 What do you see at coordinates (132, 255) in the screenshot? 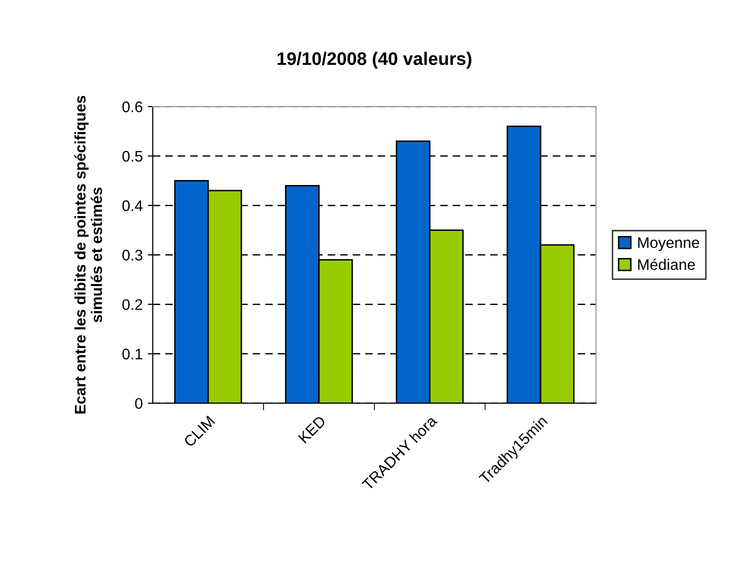
I see `y-tick-label: 0.3` at bounding box center [132, 255].